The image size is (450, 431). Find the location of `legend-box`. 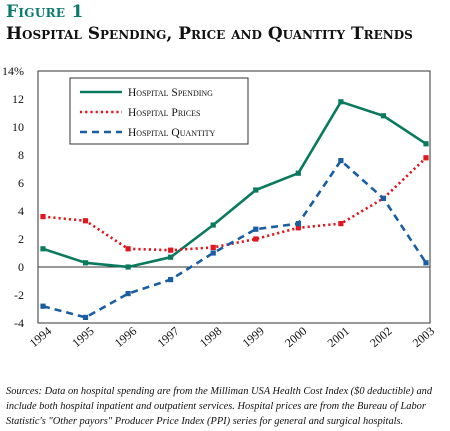

legend-box is located at coordinates (159, 111).